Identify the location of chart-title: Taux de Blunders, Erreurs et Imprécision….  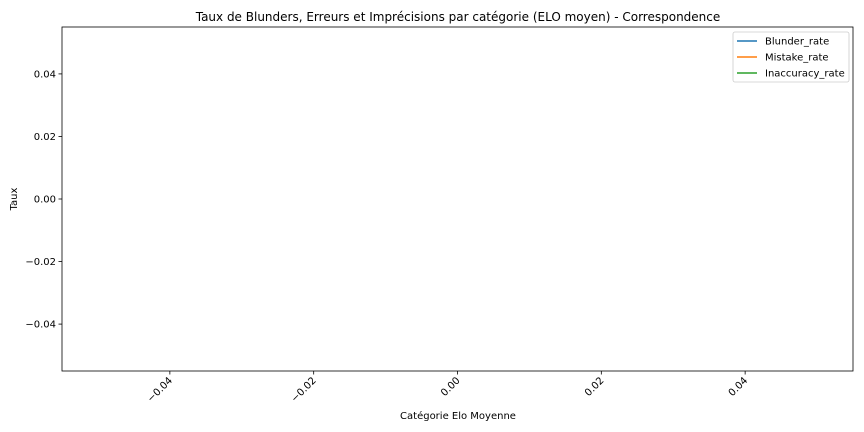
(458, 17).